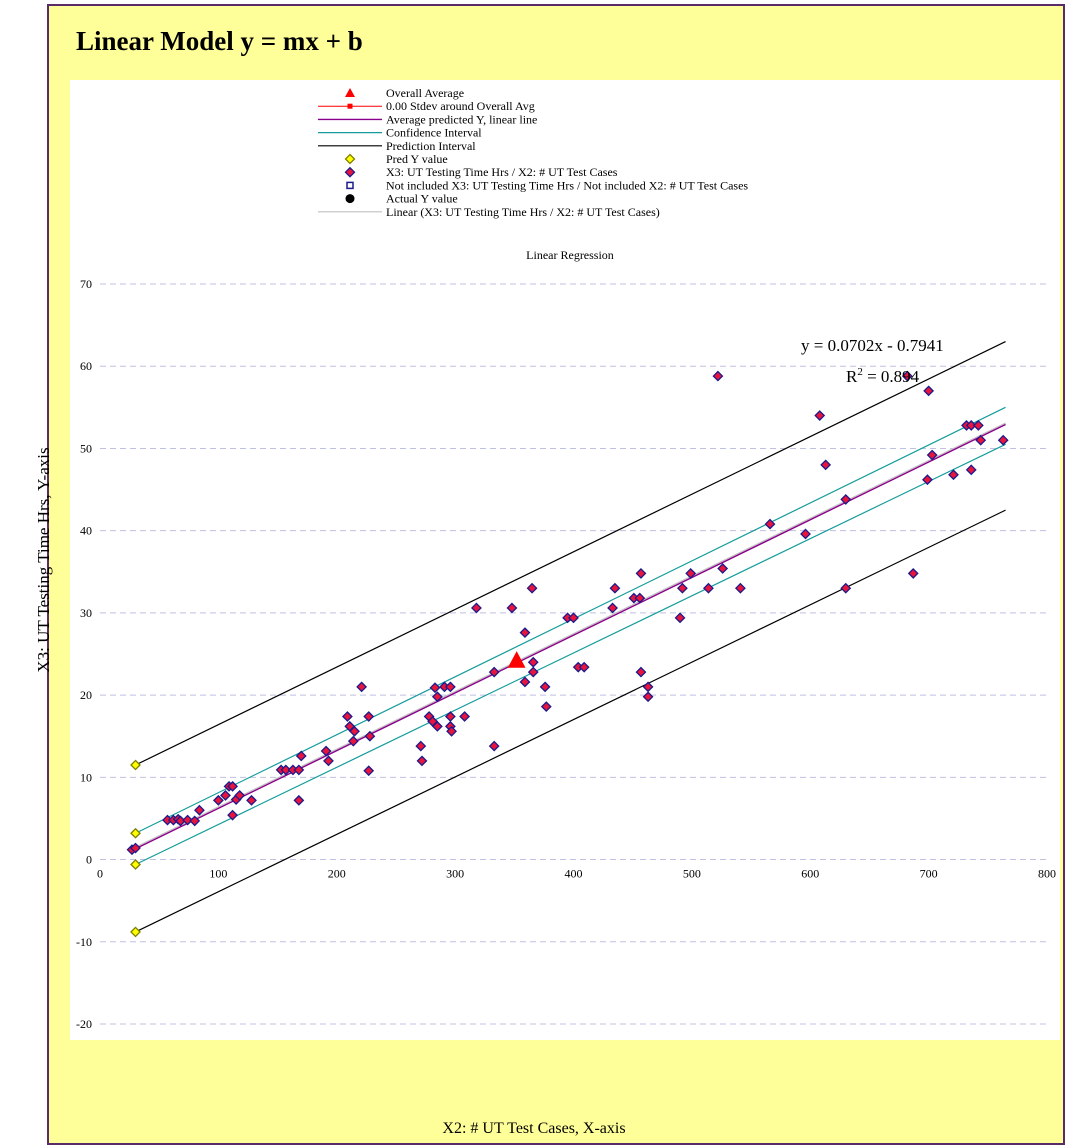 This screenshot has height=1147, width=1068. I want to click on r-squared-superscript: 2, so click(860, 372).